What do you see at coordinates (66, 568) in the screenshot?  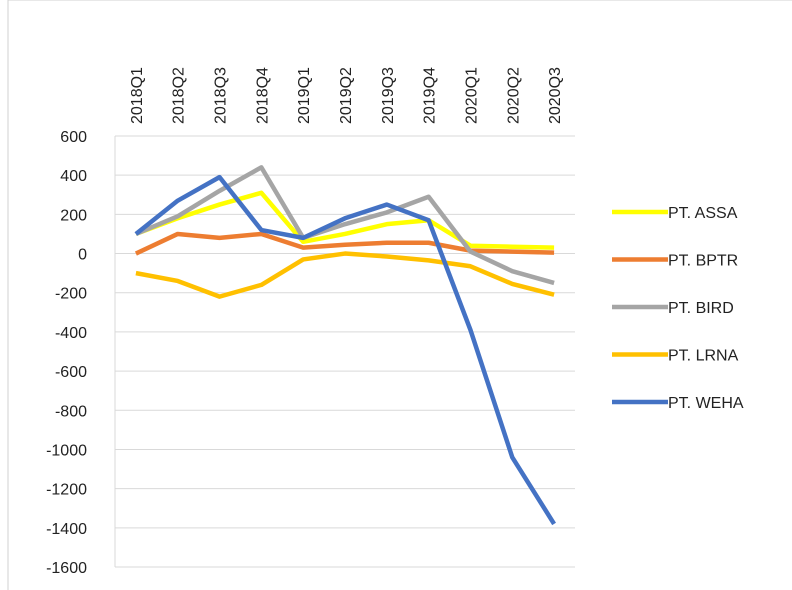 I see `y-tick-label: -1600` at bounding box center [66, 568].